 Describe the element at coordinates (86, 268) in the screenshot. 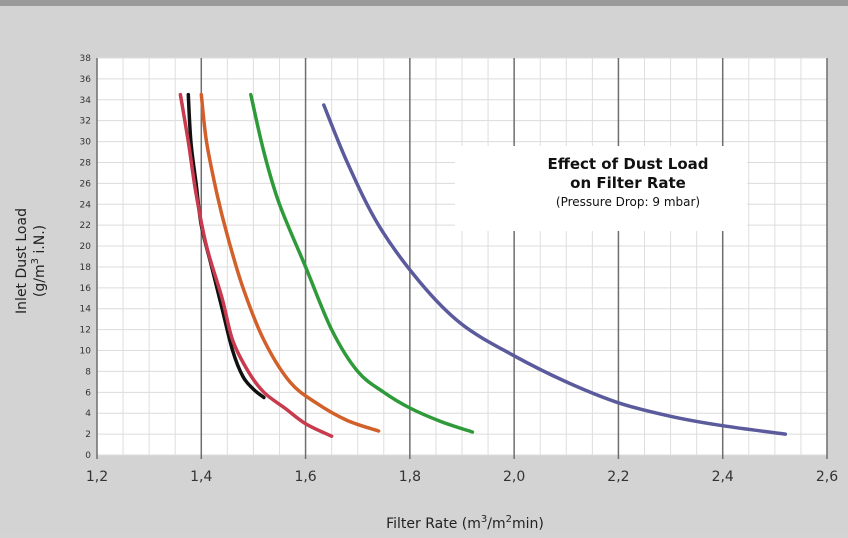

I see `y-tick-label: 18` at that location.